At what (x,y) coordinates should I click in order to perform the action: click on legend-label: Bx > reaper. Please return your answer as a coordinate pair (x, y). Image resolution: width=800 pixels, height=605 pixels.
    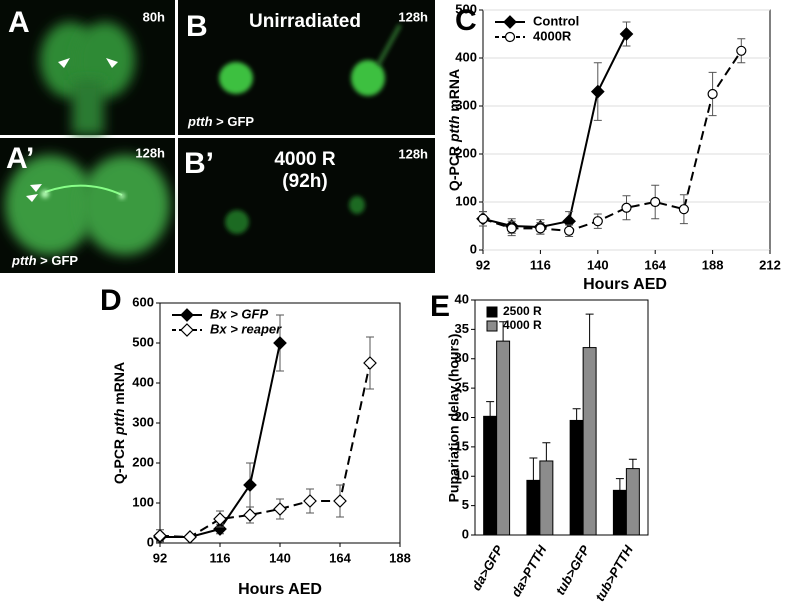
    Looking at the image, I should click on (246, 328).